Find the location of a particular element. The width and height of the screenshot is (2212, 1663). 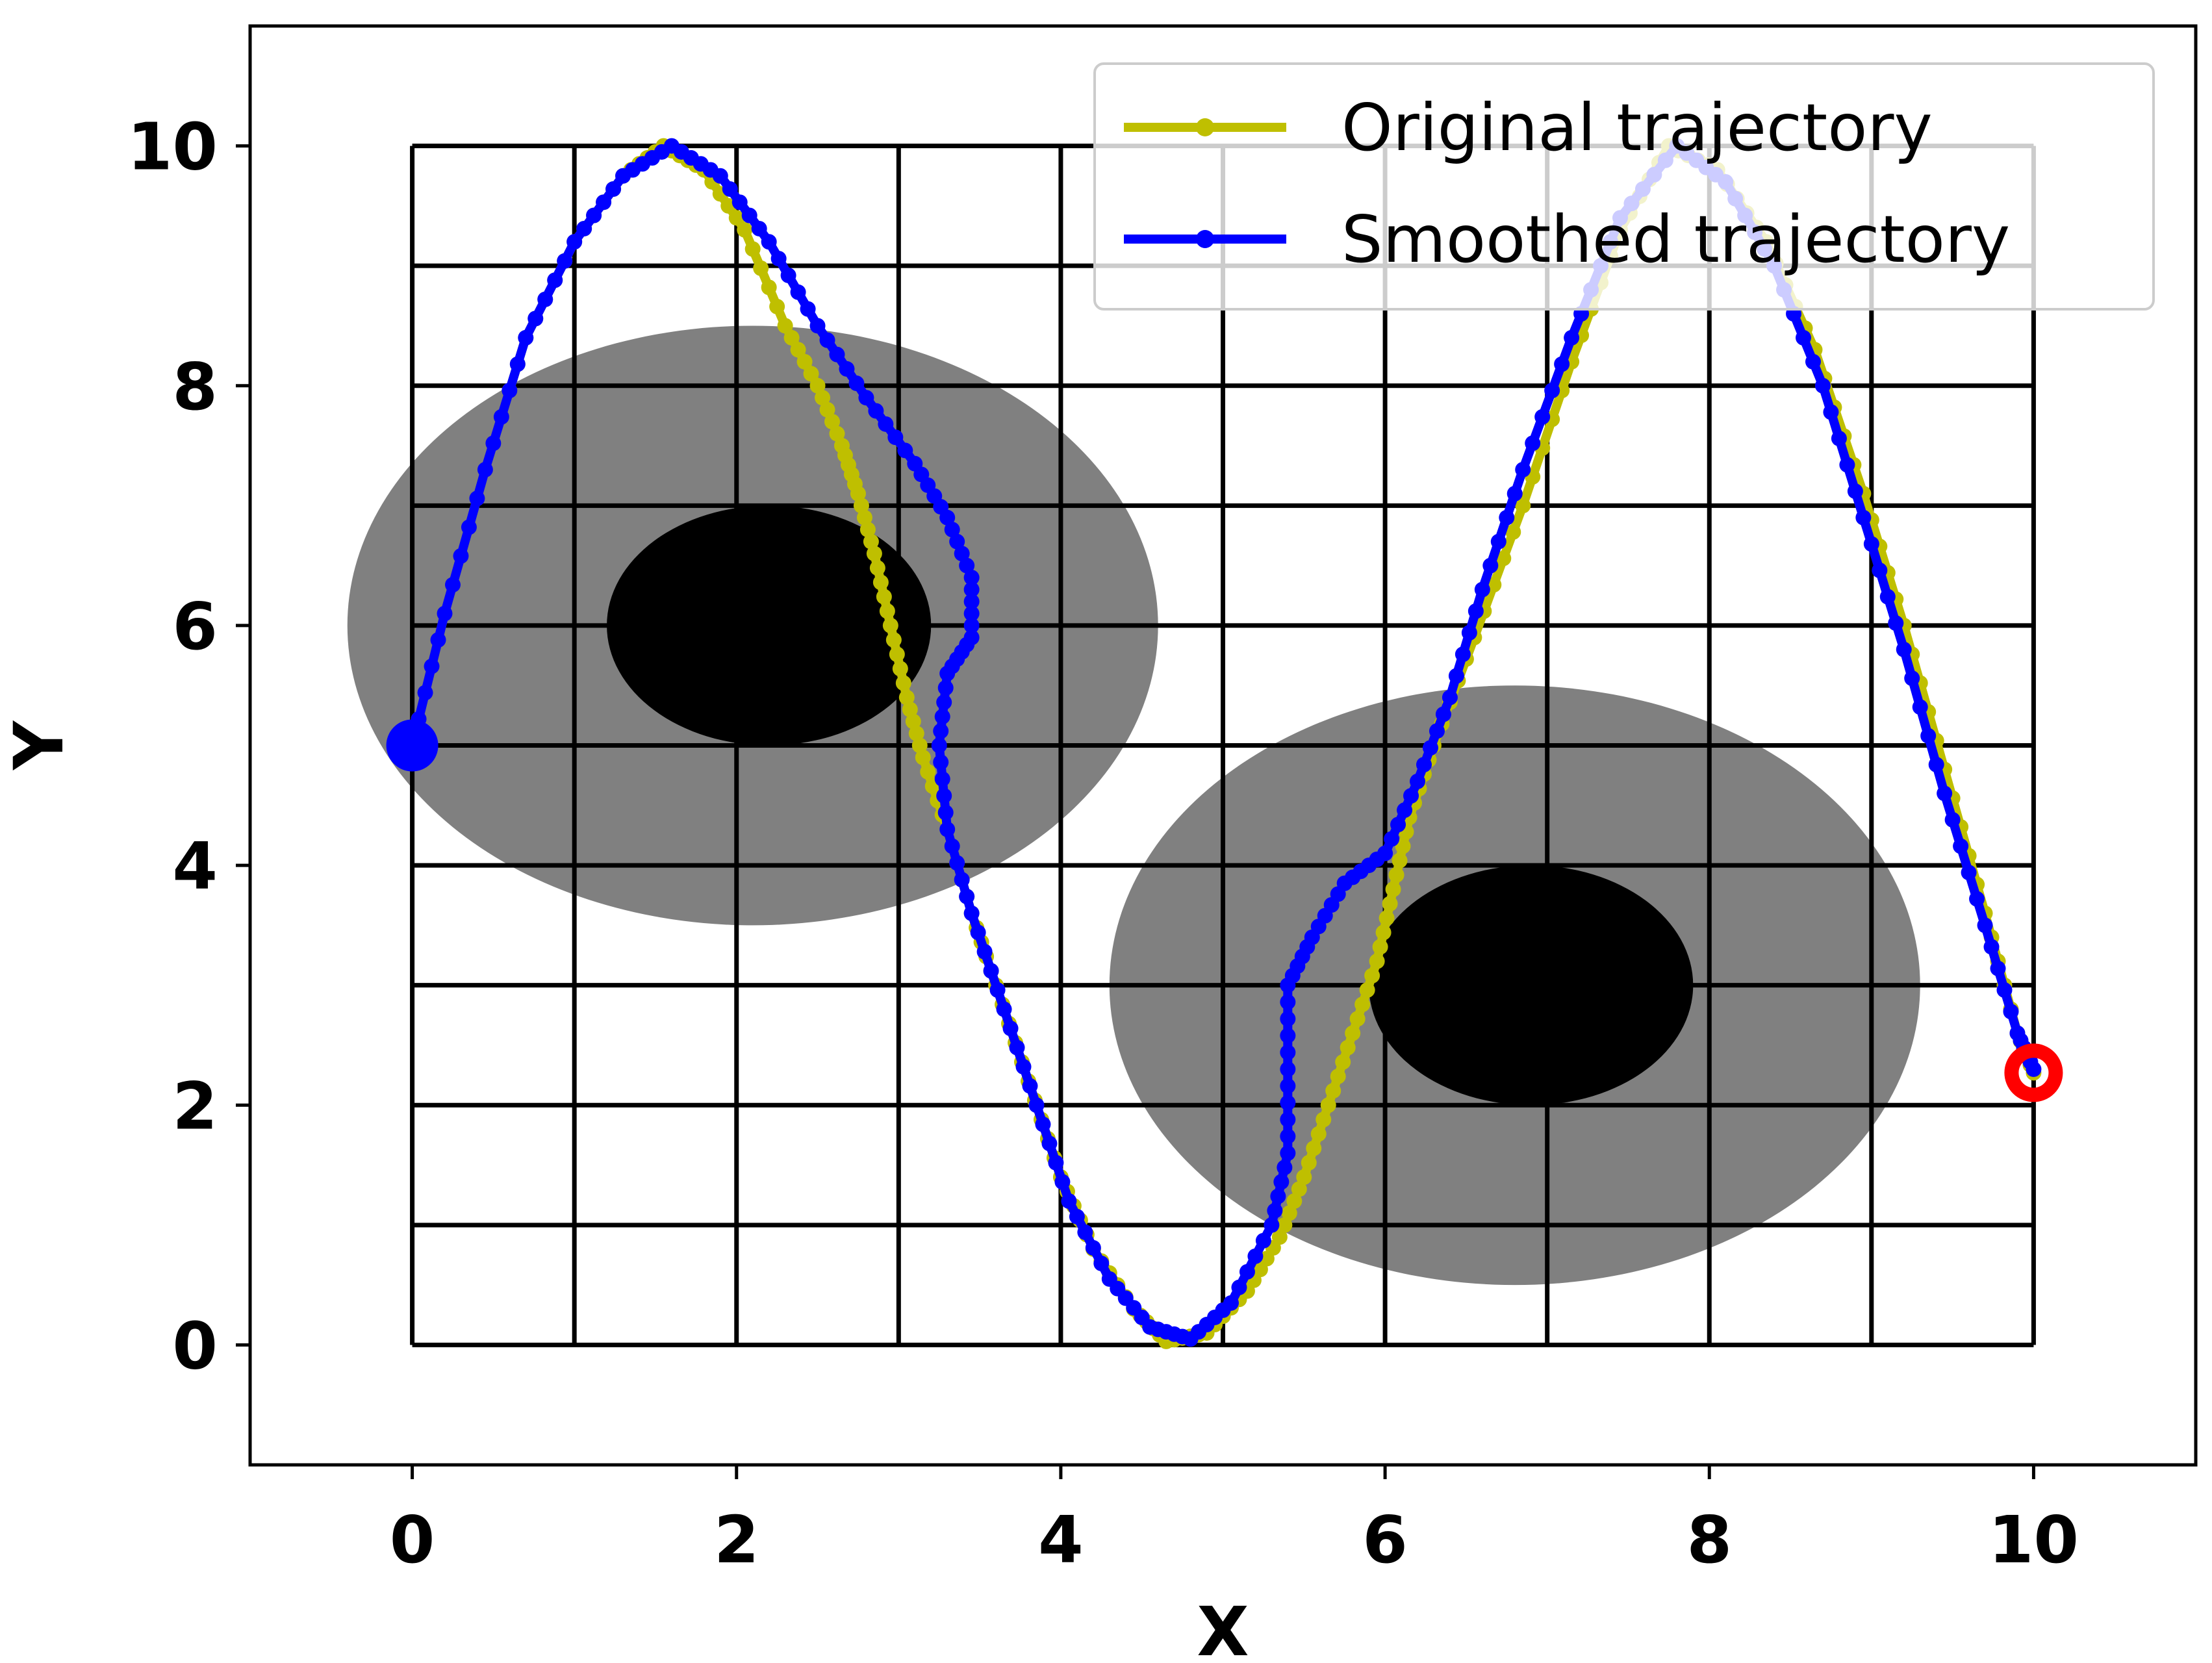

x-tick-label: 10 is located at coordinates (2034, 1540).